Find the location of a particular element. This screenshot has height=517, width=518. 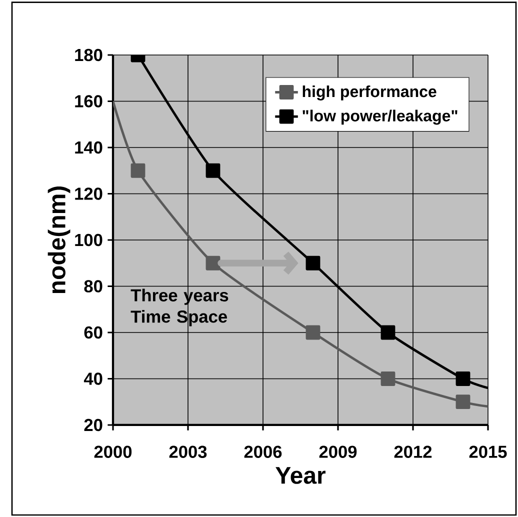

y-tick-label: 100 is located at coordinates (88, 240).